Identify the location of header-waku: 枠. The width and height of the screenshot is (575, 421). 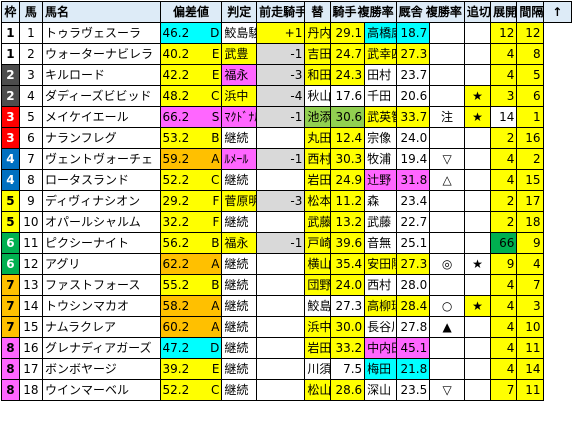
(10, 12).